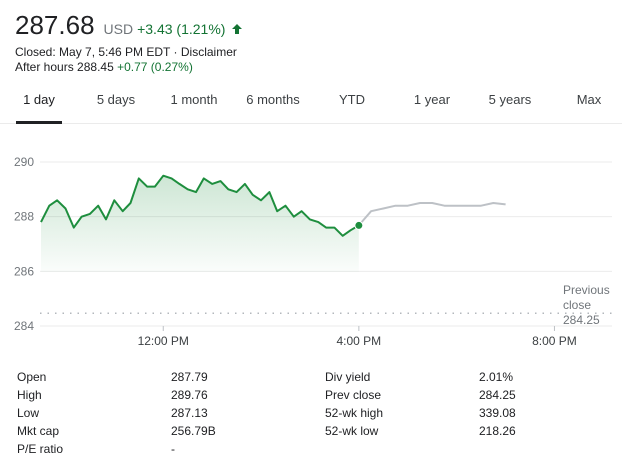  What do you see at coordinates (237, 28) in the screenshot?
I see `arrow-up-icon` at bounding box center [237, 28].